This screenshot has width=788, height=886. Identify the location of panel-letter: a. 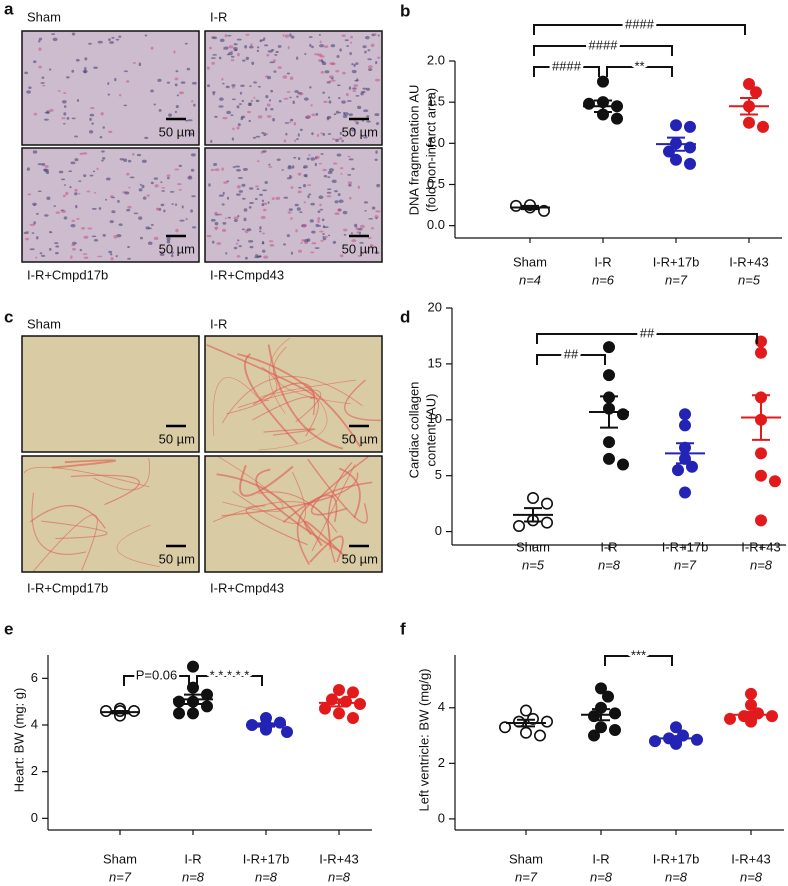
(9, 9).